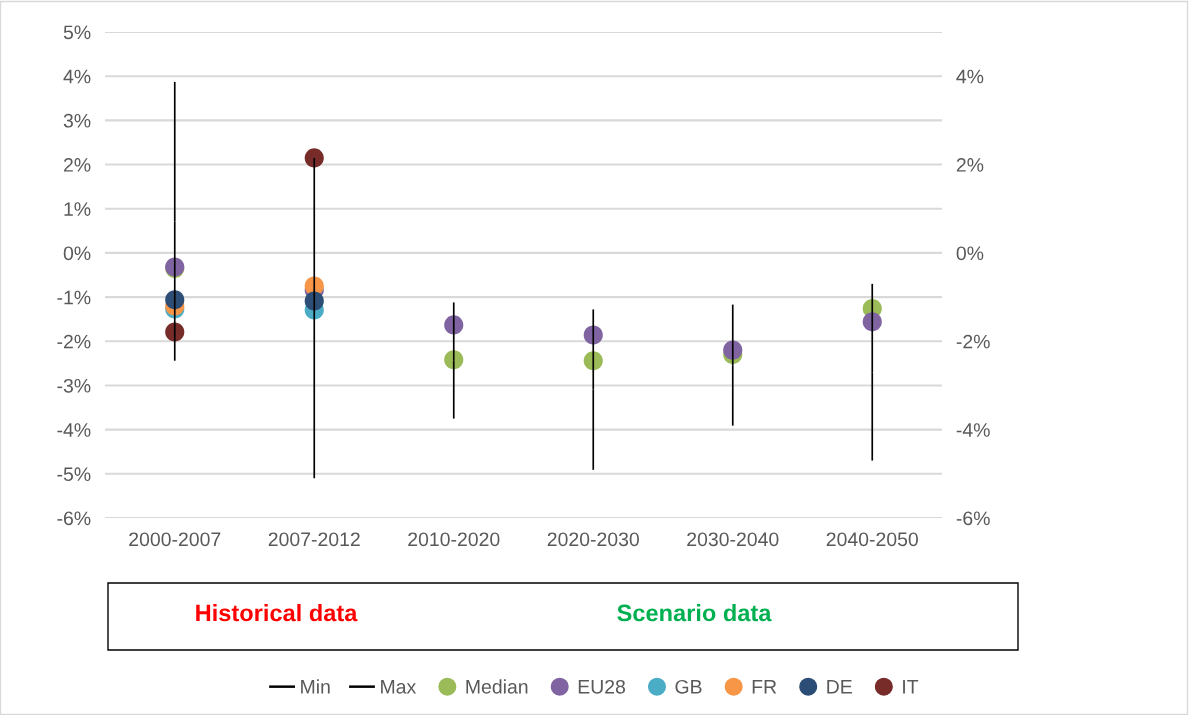  What do you see at coordinates (74, 474) in the screenshot?
I see `y-tick-label: -5%` at bounding box center [74, 474].